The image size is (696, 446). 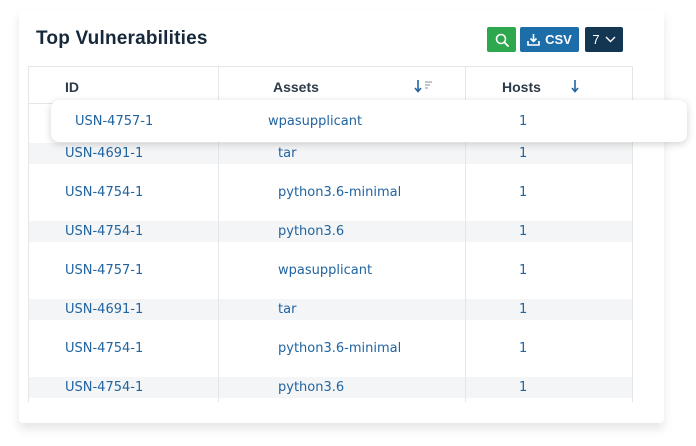 I want to click on table-header: ID Assets Hosts, so click(x=330, y=85).